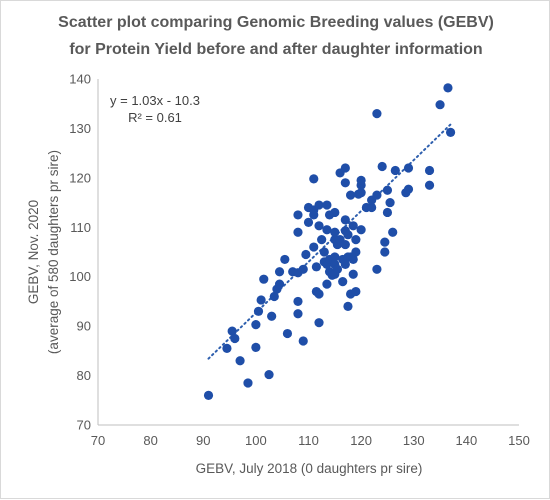  Describe the element at coordinates (467, 440) in the screenshot. I see `x-tick-label: 140` at that location.